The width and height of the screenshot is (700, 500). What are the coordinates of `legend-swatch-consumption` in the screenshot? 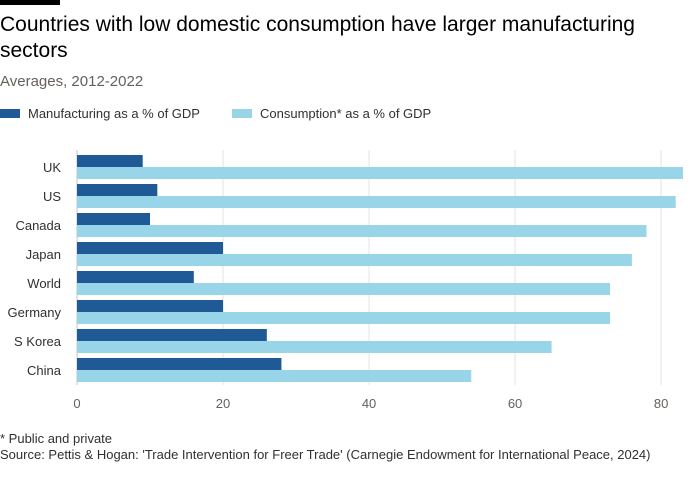 It's located at (241, 113).